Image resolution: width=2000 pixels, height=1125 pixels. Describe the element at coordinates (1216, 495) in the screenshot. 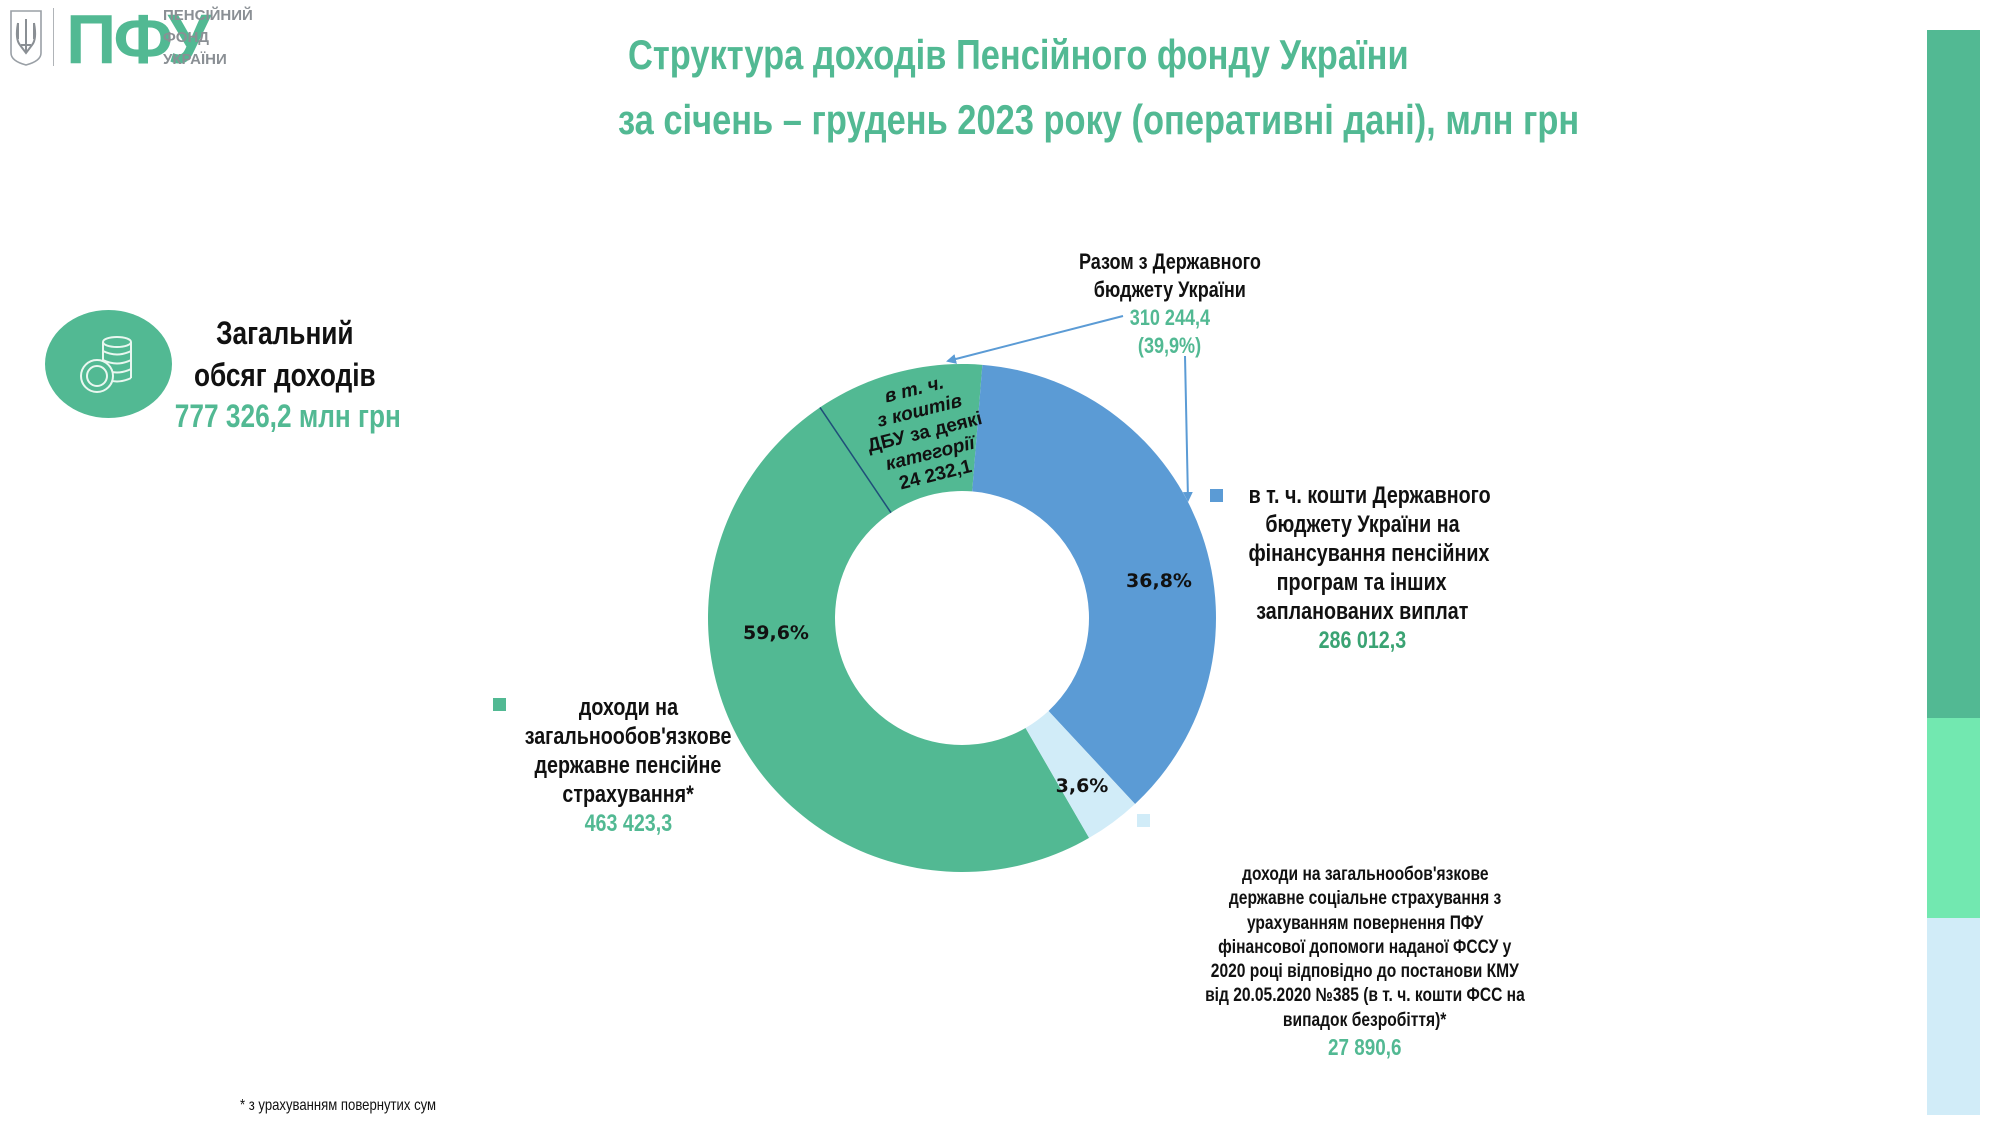

I see `legend-swatch-state-budget` at that location.